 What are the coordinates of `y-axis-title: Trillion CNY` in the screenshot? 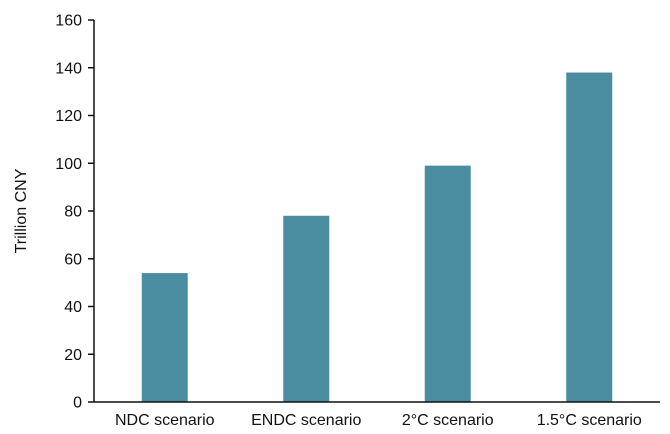 It's located at (21, 210).